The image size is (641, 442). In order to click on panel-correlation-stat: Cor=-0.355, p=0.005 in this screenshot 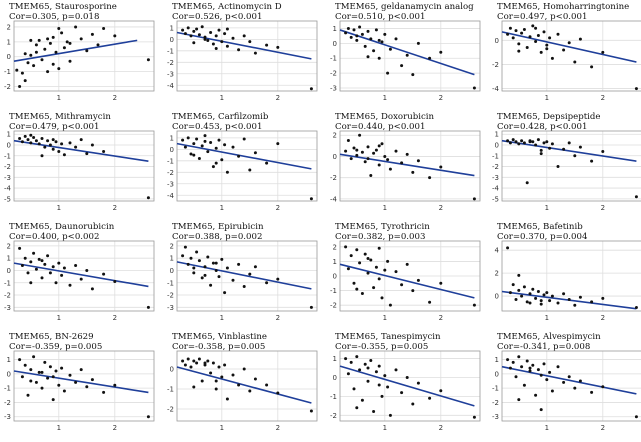, I will do `click(382, 347)`.